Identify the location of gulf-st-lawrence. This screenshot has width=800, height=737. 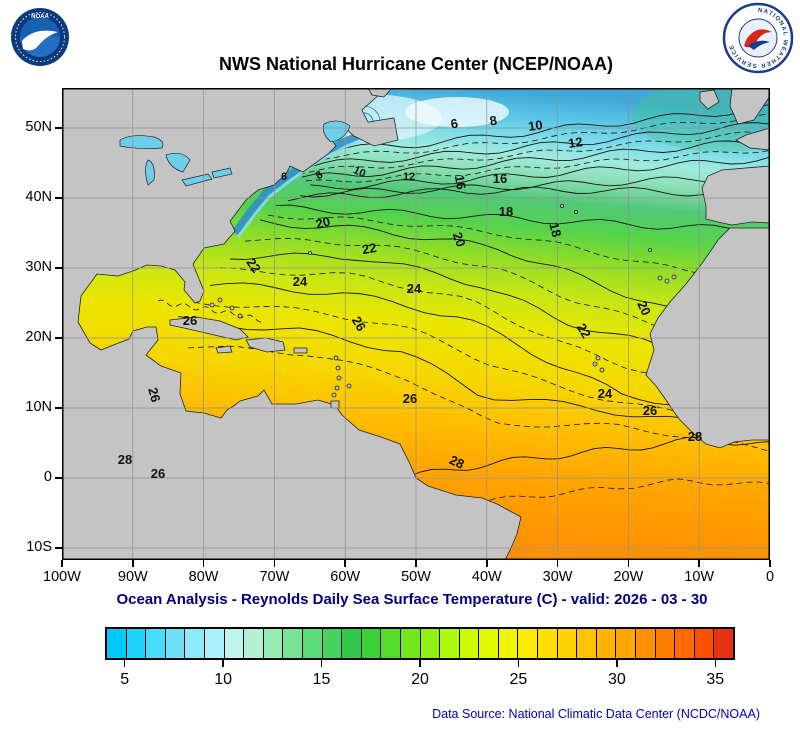
(336, 131).